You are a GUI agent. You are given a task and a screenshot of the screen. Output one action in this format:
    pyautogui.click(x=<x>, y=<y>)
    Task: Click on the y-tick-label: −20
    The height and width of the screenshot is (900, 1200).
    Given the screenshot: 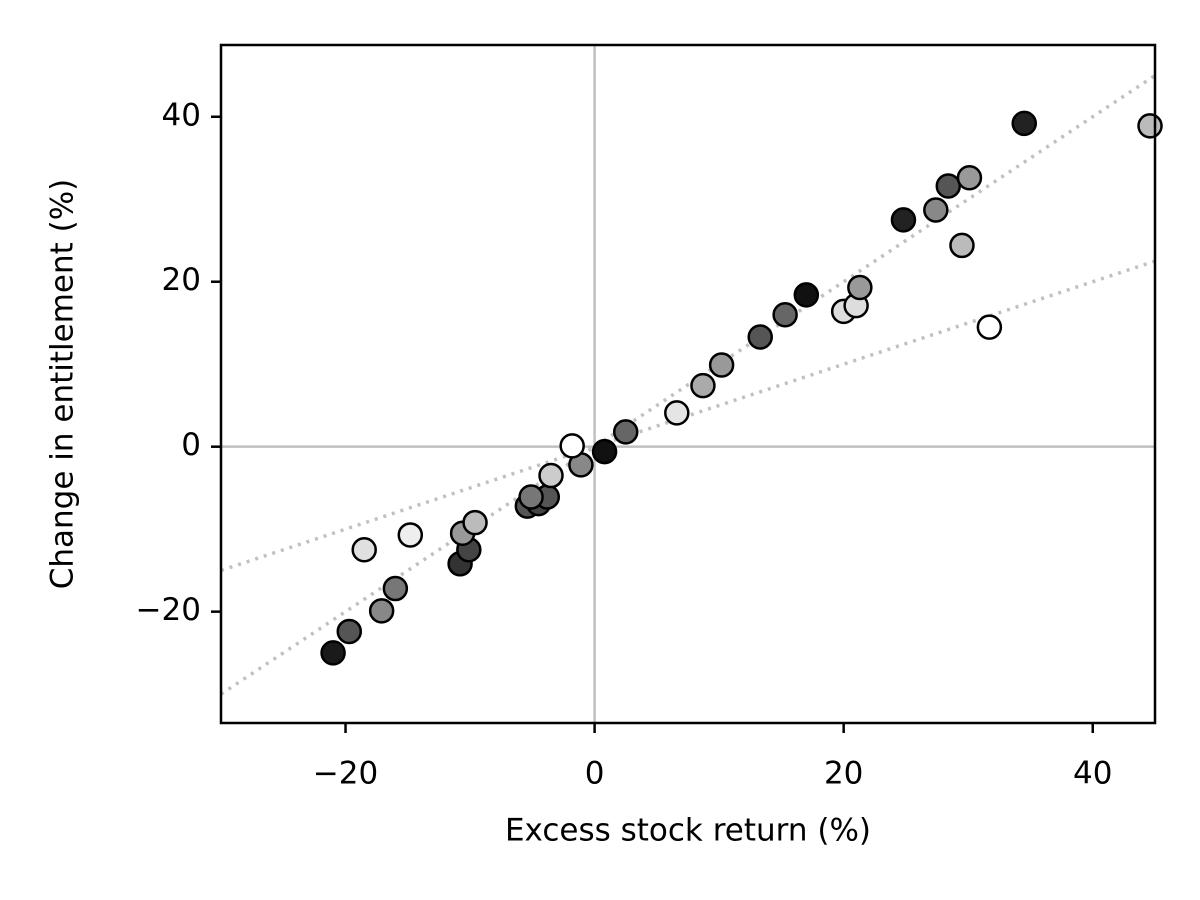 What is the action you would take?
    pyautogui.click(x=168, y=610)
    